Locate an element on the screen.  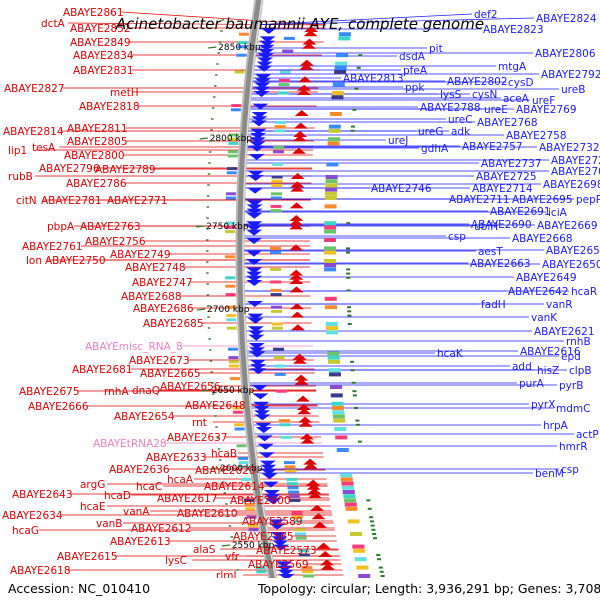
forward-gene-label: ABAYE2675 is located at coordinates (49, 392).